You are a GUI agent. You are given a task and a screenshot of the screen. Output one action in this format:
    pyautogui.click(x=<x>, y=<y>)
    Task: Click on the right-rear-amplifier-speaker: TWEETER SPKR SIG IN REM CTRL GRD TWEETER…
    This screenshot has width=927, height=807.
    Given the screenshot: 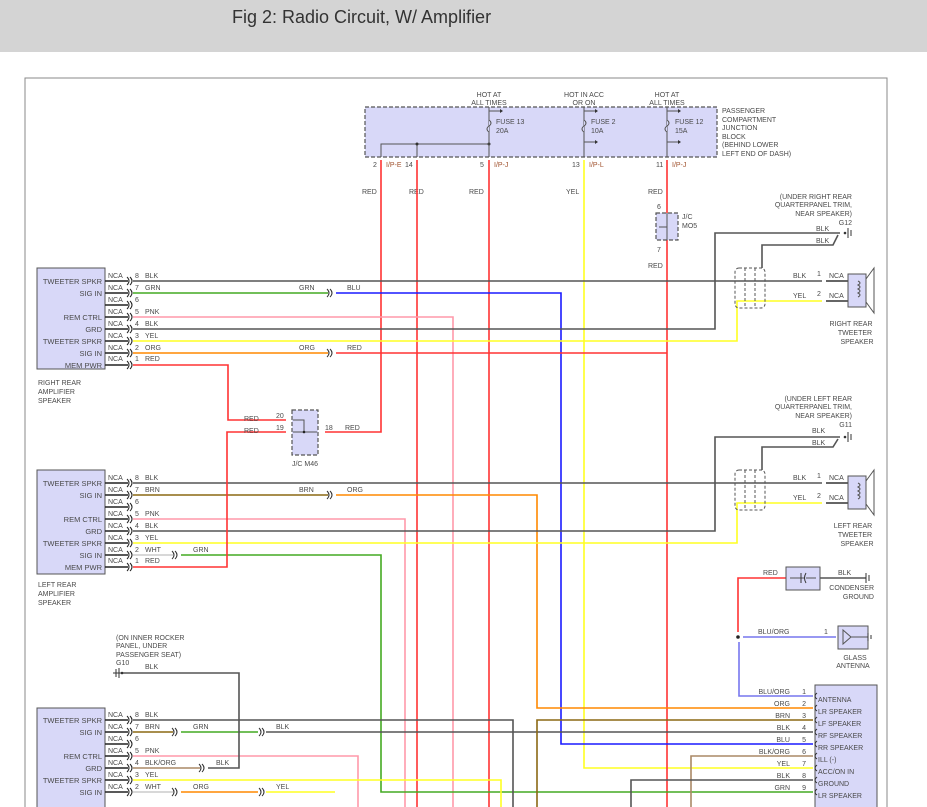 What is the action you would take?
    pyautogui.click(x=199, y=336)
    